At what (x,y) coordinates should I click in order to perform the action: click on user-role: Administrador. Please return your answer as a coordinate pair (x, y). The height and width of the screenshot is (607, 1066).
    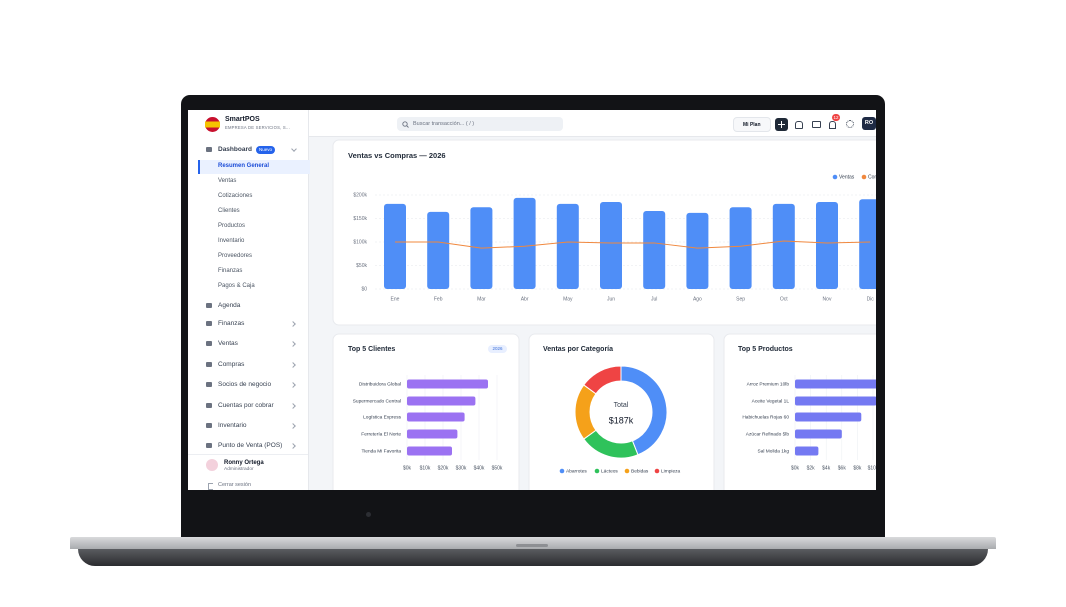
    Looking at the image, I should click on (239, 469).